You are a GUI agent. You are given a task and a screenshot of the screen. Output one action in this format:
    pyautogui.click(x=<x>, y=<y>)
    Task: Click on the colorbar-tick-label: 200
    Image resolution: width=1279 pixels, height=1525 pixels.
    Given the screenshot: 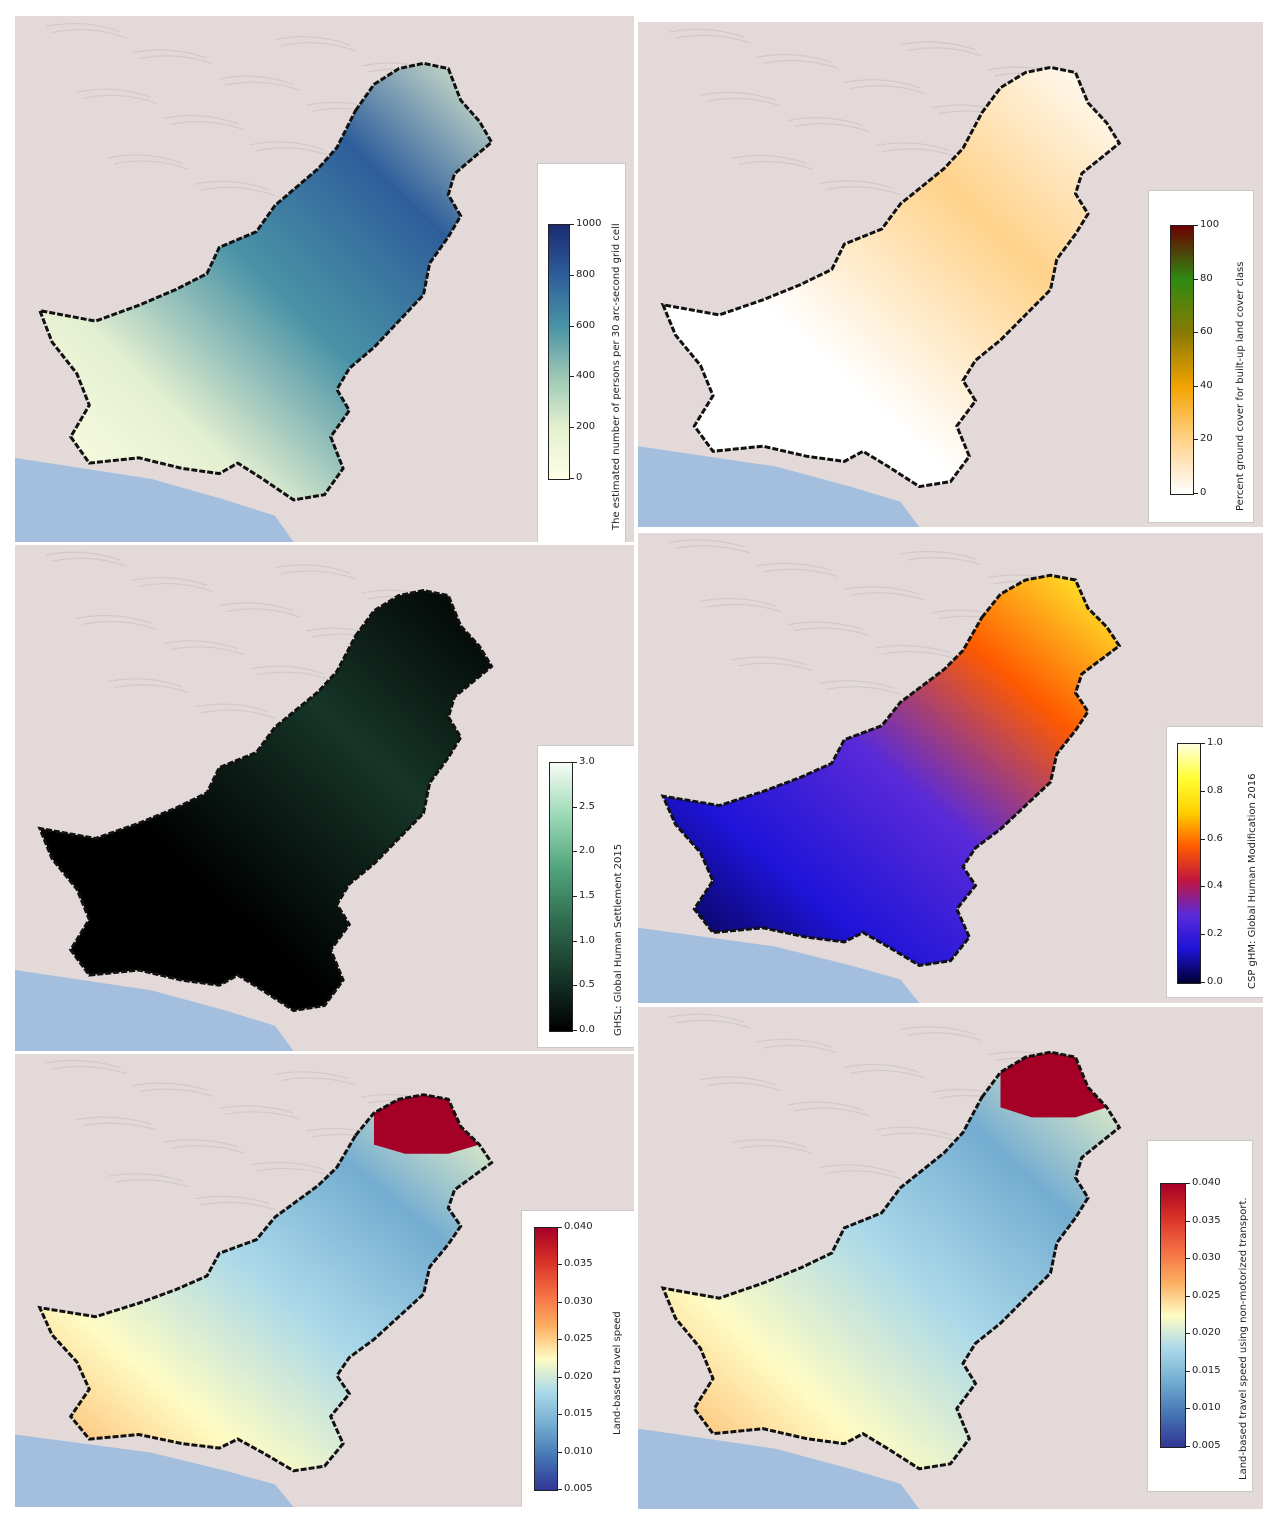 What is the action you would take?
    pyautogui.click(x=586, y=427)
    